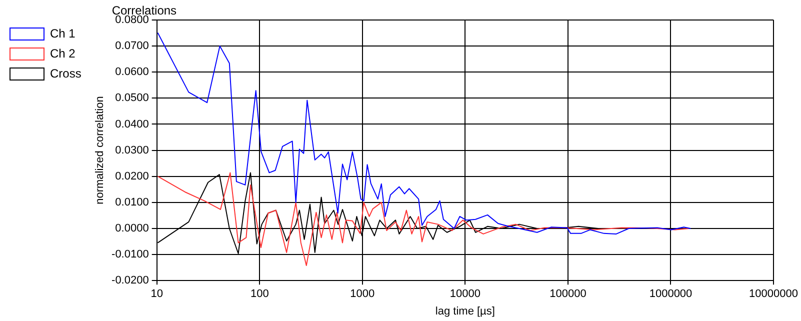 The image size is (801, 321). Describe the element at coordinates (66, 73) in the screenshot. I see `legend-label: Cross` at that location.